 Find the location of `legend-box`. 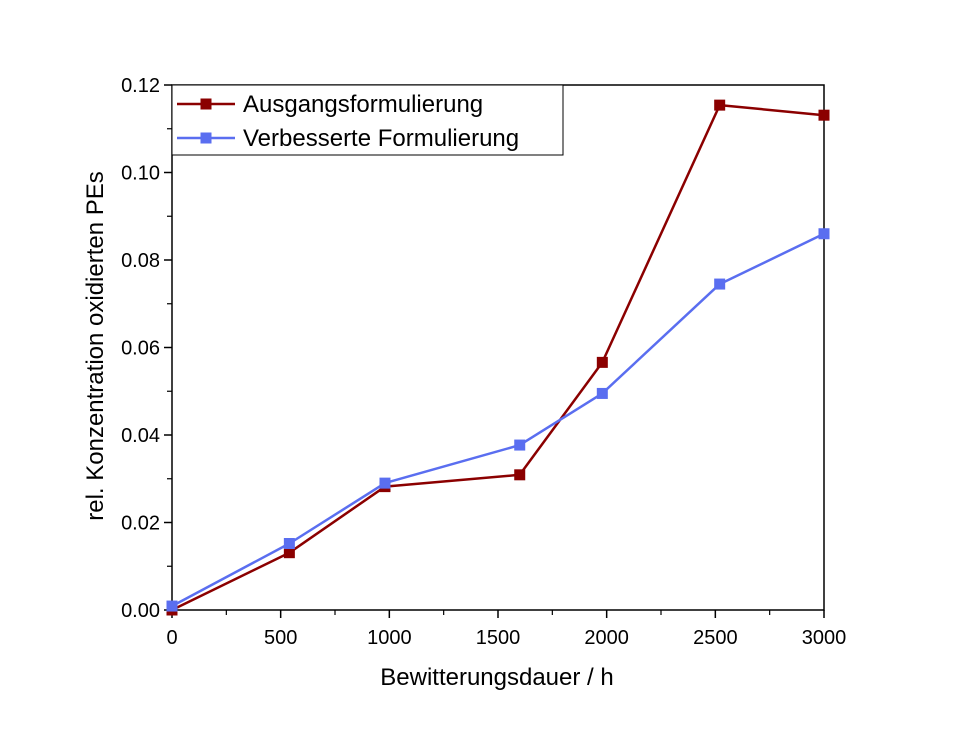

legend-box is located at coordinates (367, 120).